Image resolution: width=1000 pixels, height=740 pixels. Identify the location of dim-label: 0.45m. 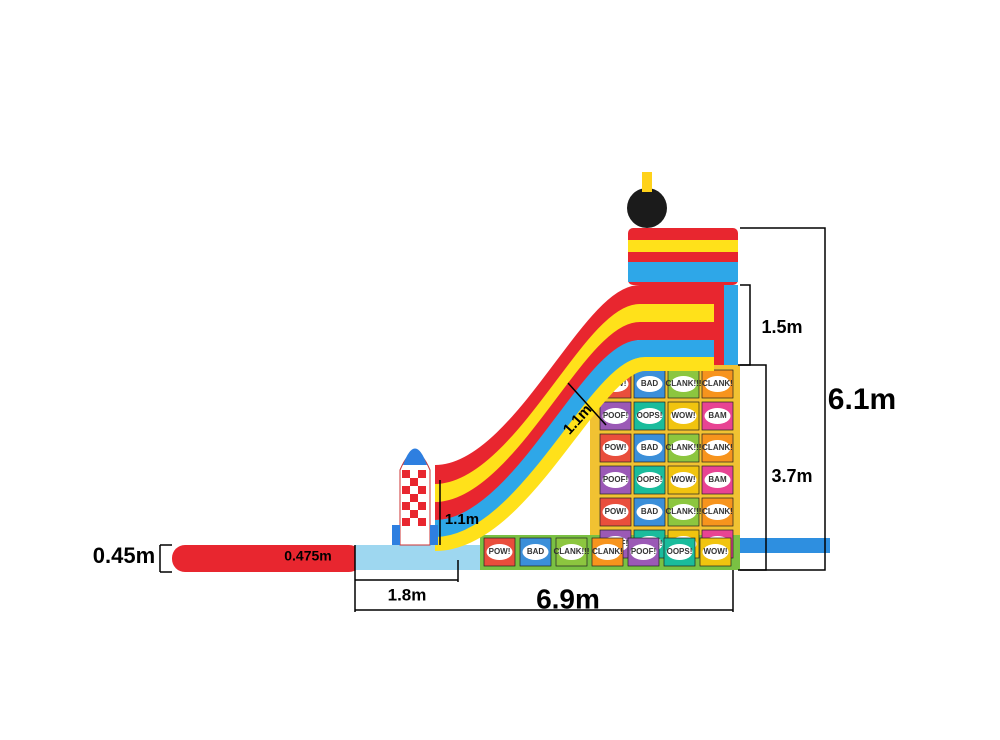
(124, 555).